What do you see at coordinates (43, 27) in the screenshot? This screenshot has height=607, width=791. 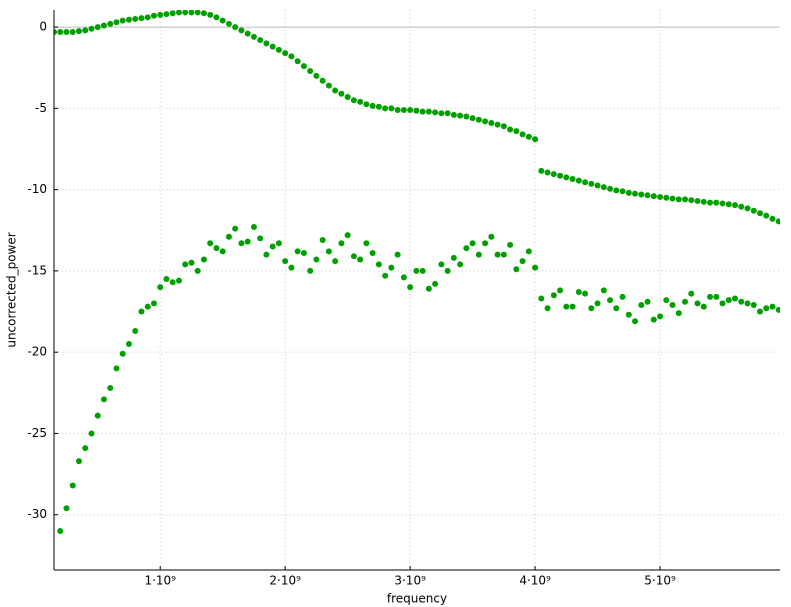 I see `y-tick-label: 0` at bounding box center [43, 27].